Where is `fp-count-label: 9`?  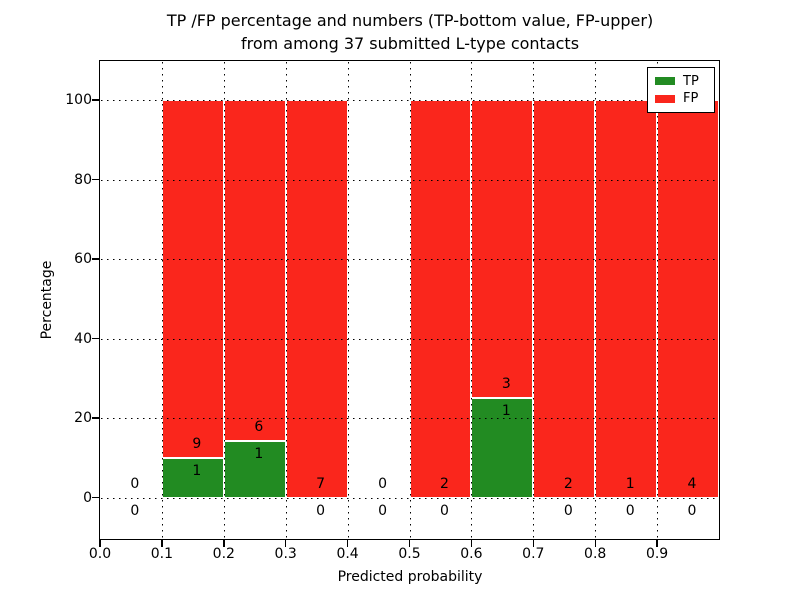 fp-count-label: 9 is located at coordinates (197, 443).